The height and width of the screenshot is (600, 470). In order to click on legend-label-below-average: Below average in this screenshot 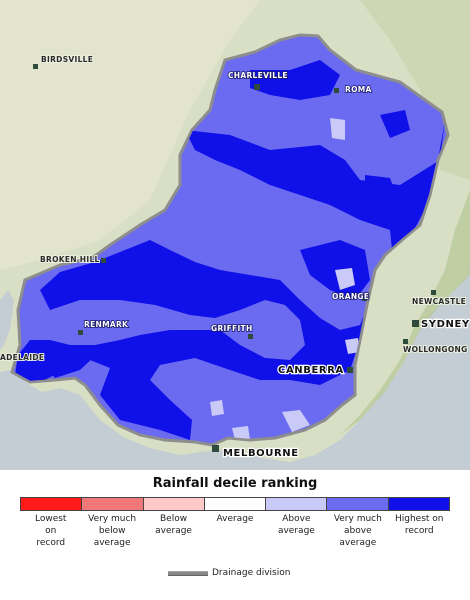, I will do `click(173, 525)`.